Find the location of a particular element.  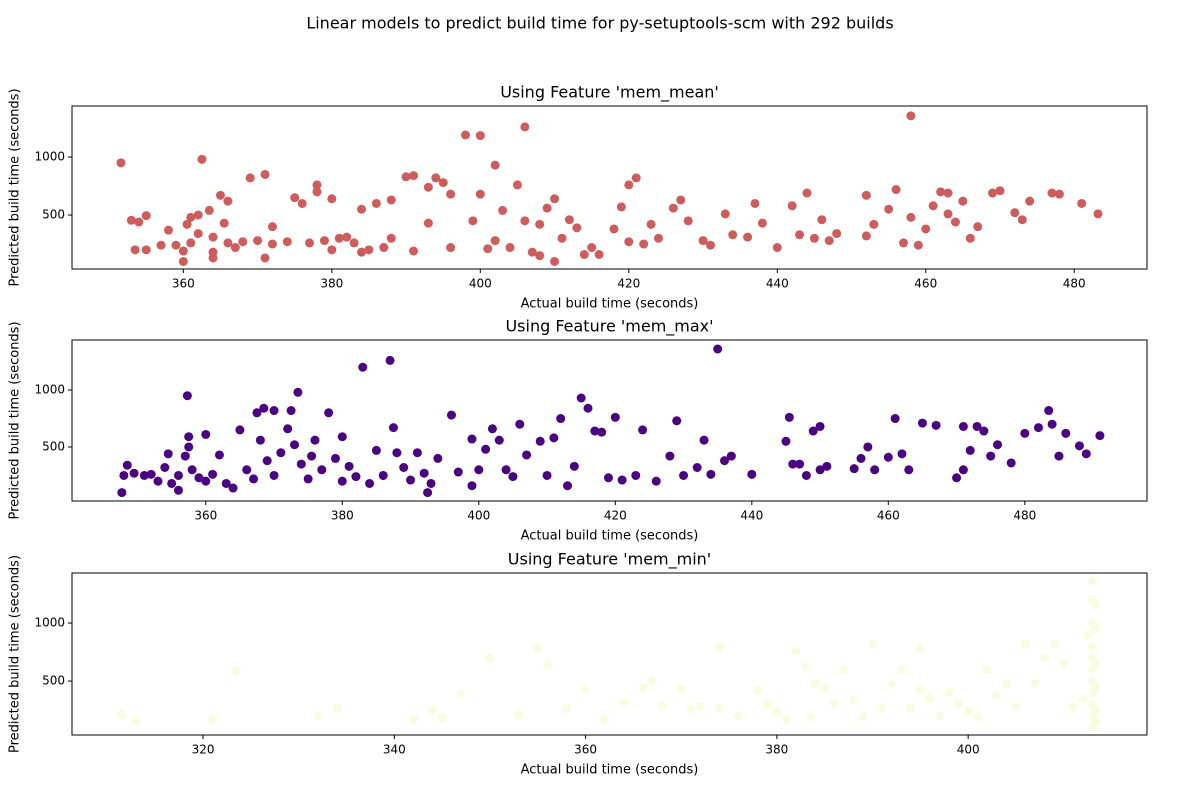

x-tick-label: 340 is located at coordinates (394, 750).